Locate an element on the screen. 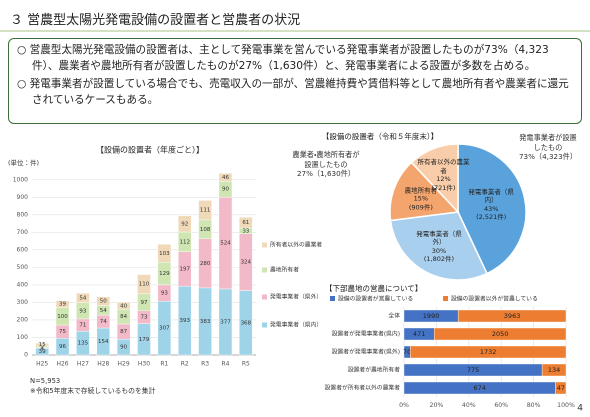 The height and width of the screenshot is (417, 590). x-tick-label: 60% is located at coordinates (501, 405).